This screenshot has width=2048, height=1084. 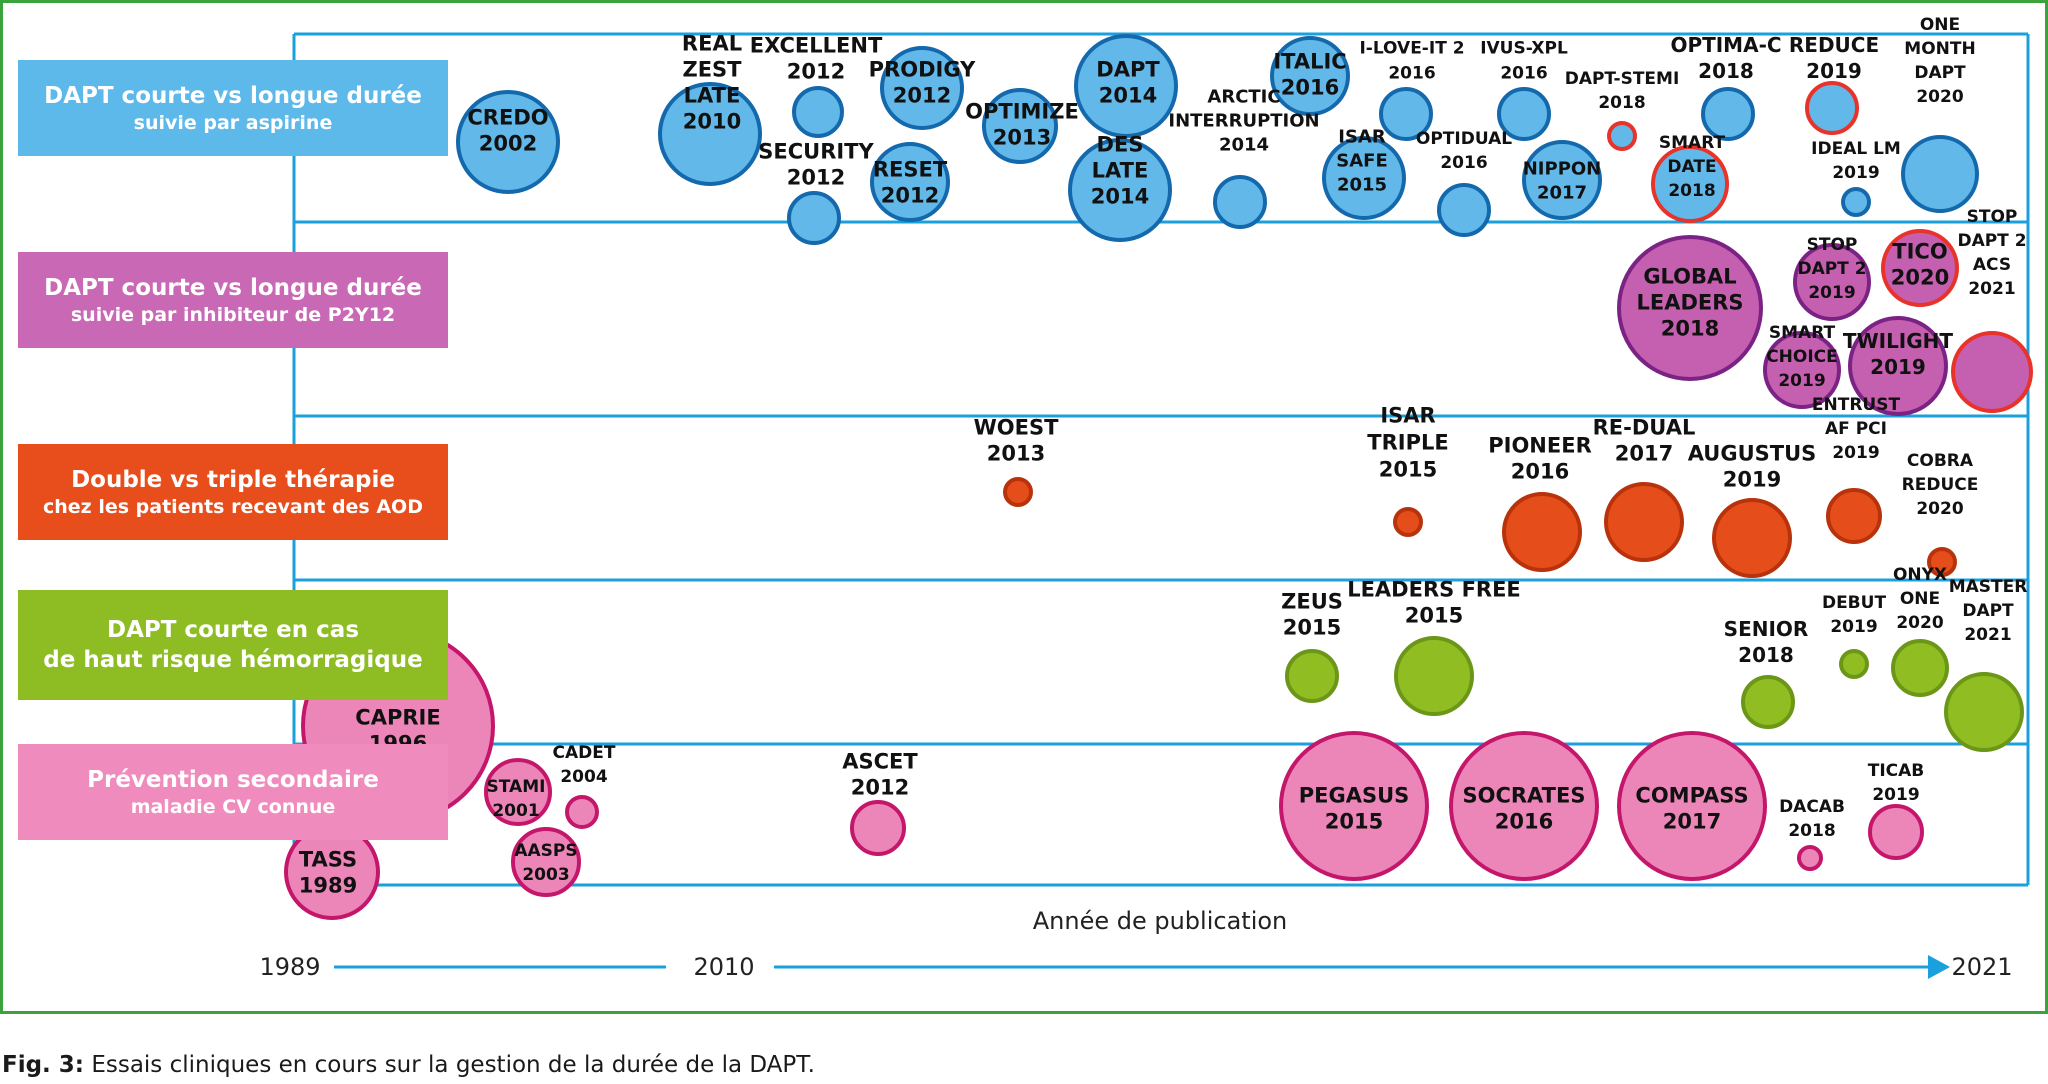 What do you see at coordinates (1940, 25) in the screenshot?
I see `trial-label-line: ONE` at bounding box center [1940, 25].